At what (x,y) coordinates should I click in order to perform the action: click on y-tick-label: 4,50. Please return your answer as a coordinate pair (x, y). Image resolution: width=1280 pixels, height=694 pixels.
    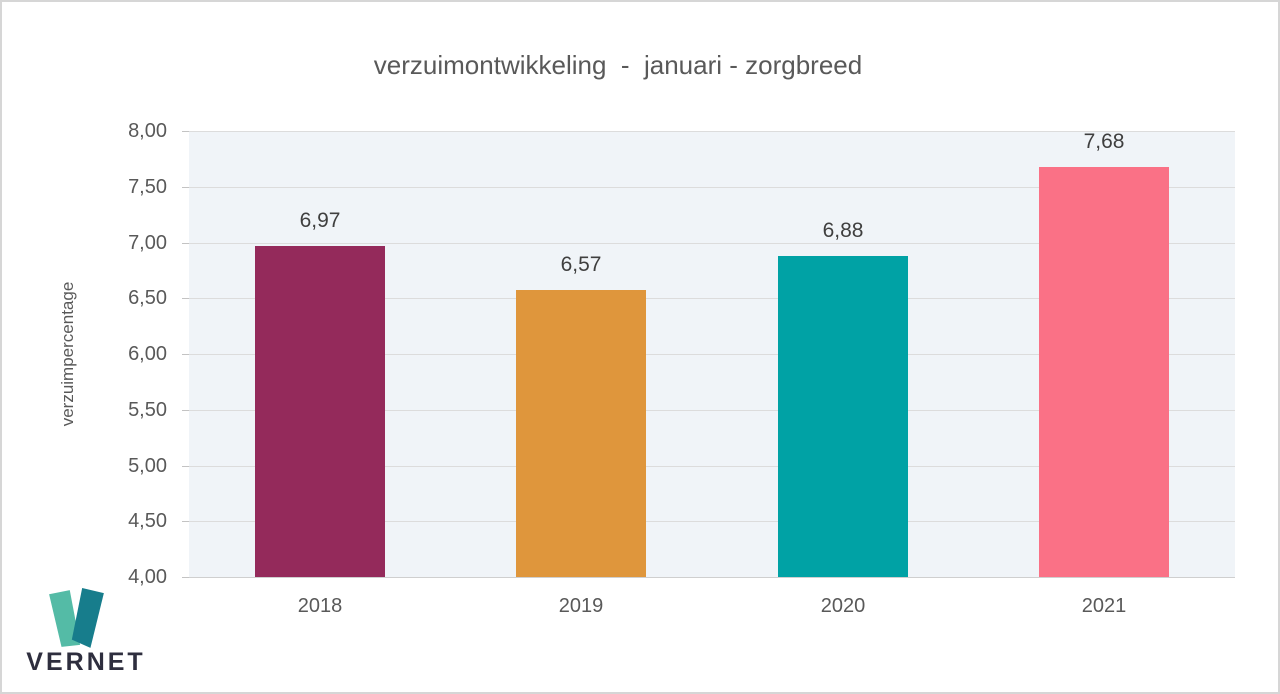
    Looking at the image, I should click on (147, 521).